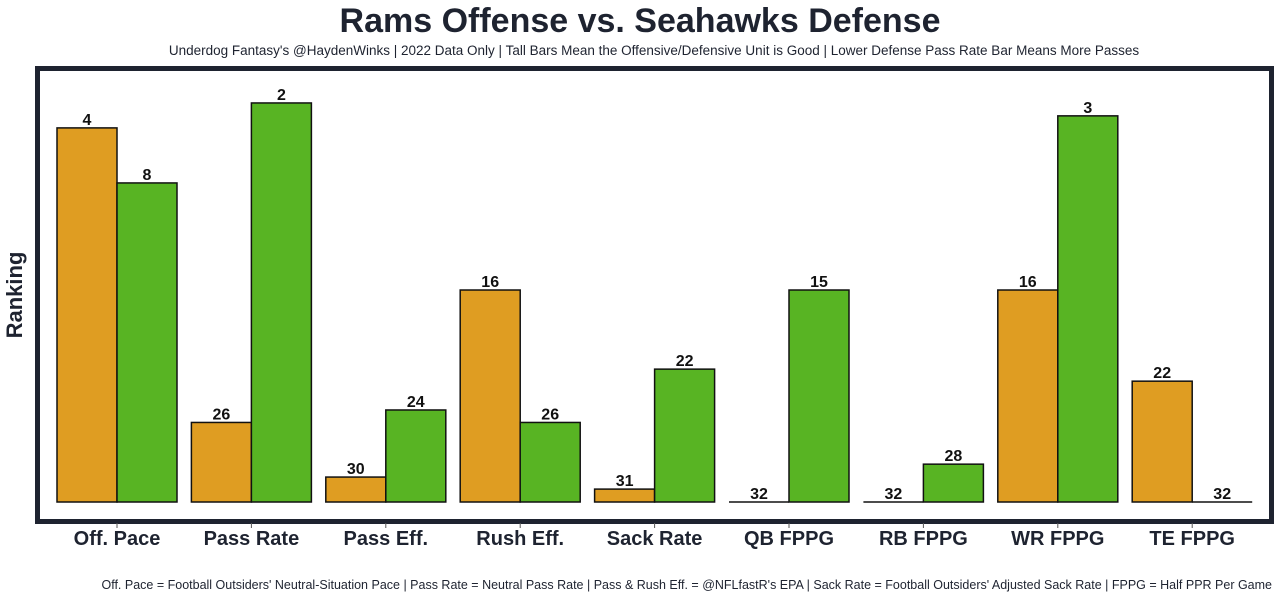 This screenshot has width=1280, height=601. What do you see at coordinates (386, 539) in the screenshot?
I see `x-tick-label: Pass Eff.` at bounding box center [386, 539].